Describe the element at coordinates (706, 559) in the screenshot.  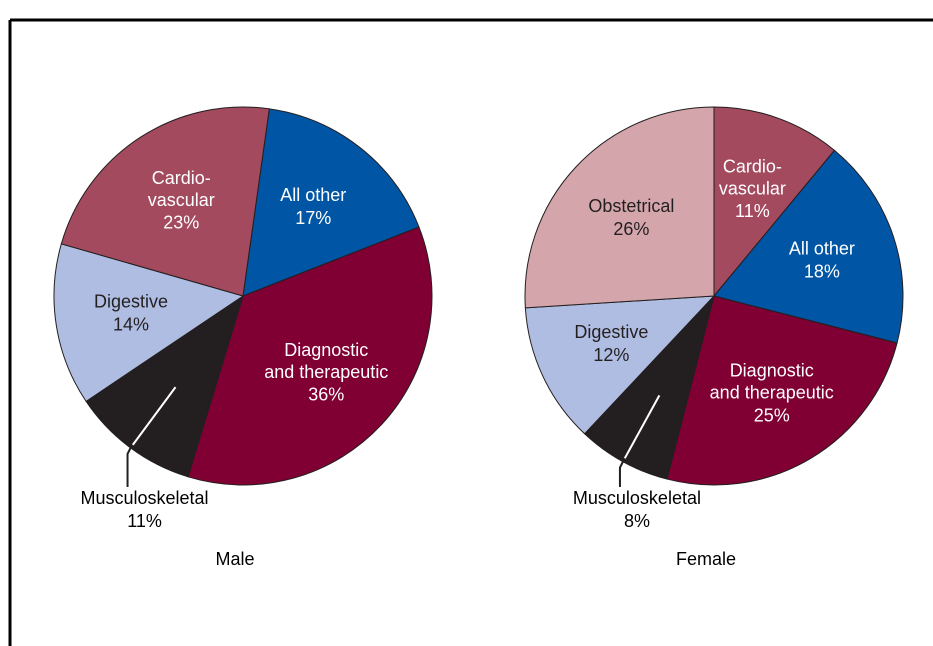
I see `chart-title: Female` at that location.